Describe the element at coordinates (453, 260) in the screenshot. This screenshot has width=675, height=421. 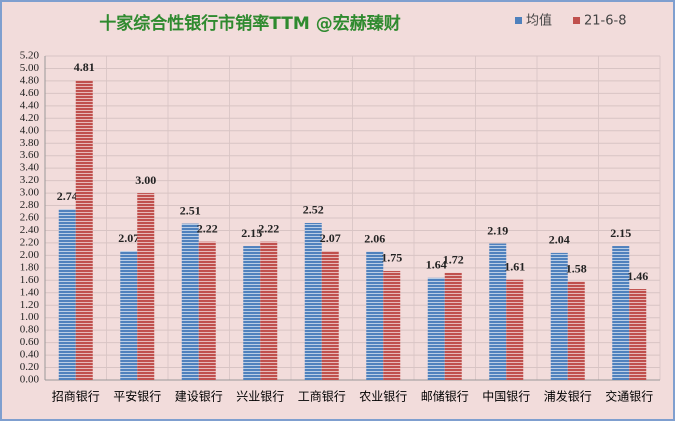
I see `data-label: 1.72` at that location.